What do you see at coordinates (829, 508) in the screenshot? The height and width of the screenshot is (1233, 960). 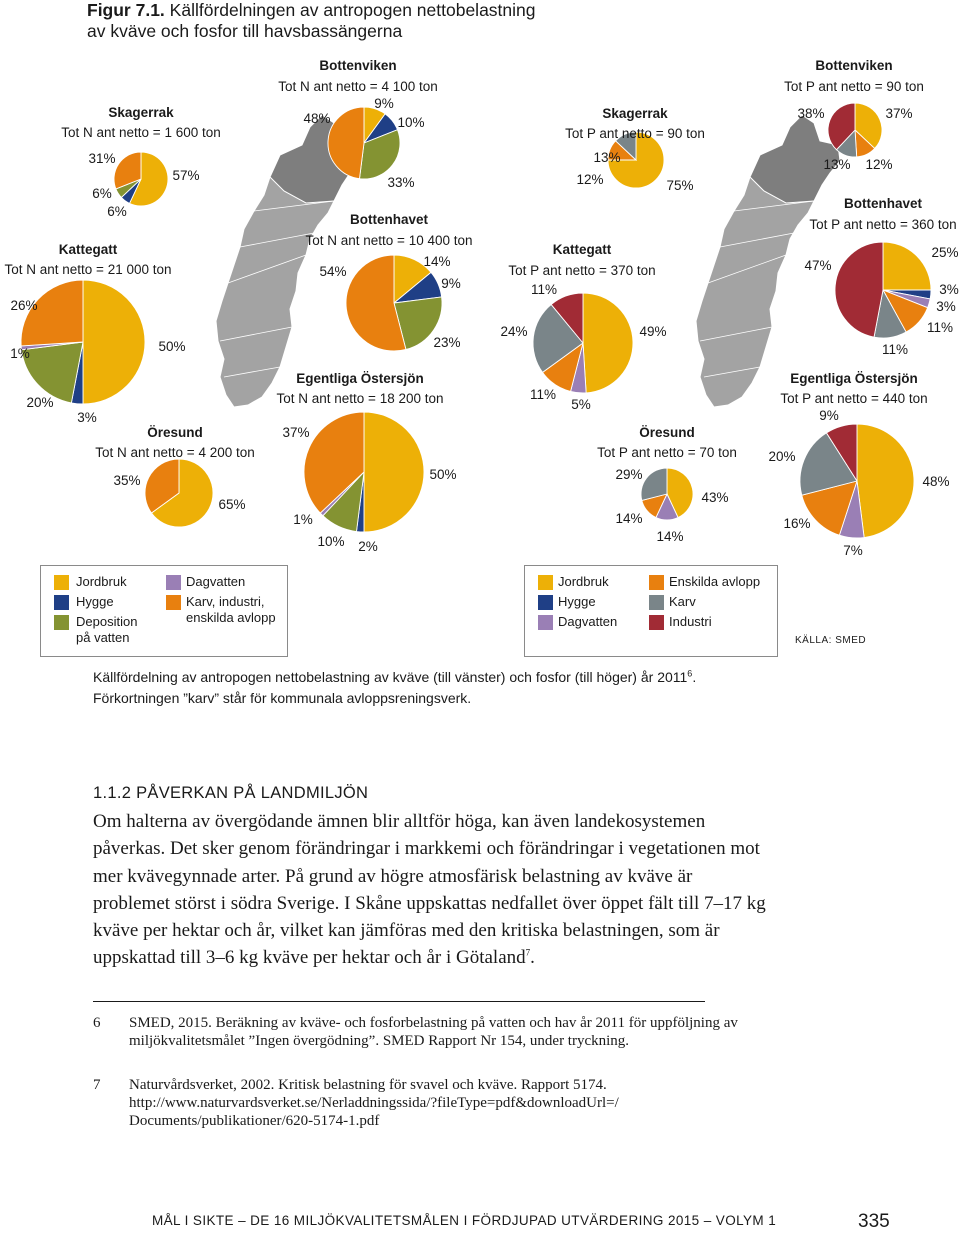 I see `pie-slice-p-egentliga-ostersjon-enskilda-avlopp` at bounding box center [829, 508].